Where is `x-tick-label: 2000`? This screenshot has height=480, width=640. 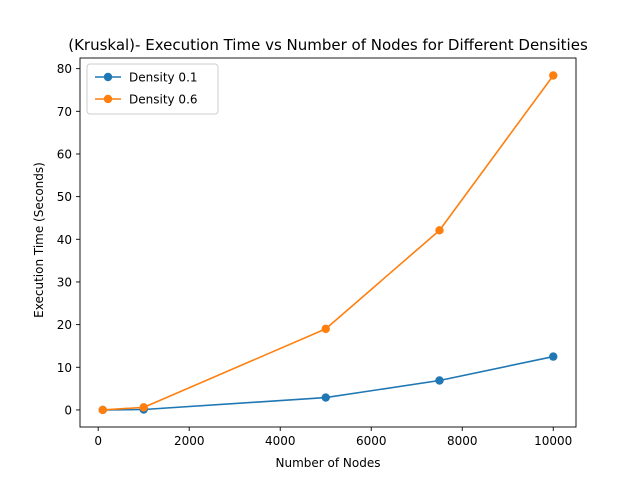
x-tick-label: 2000 is located at coordinates (189, 441).